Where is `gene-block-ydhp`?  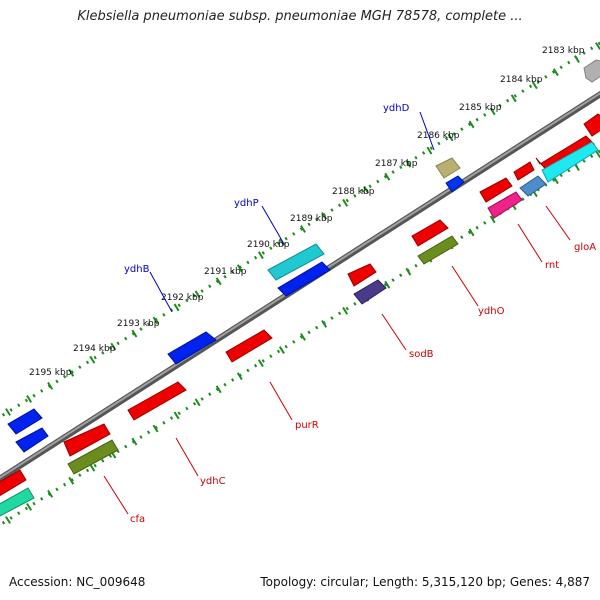
gene-block-ydhp is located at coordinates (296, 262).